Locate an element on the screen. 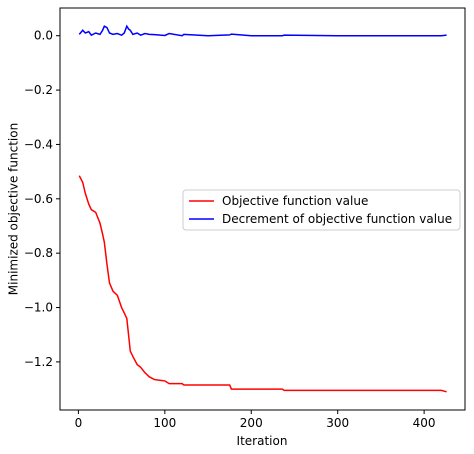 This screenshot has width=474, height=454. y-tick-label: 0.0 is located at coordinates (43, 36).